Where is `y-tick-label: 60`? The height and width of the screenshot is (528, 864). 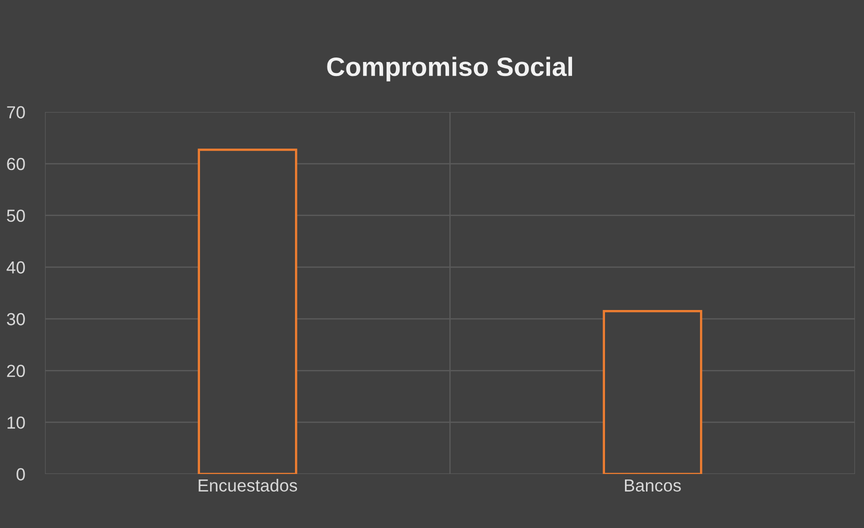 y-tick-label: 60 is located at coordinates (16, 164).